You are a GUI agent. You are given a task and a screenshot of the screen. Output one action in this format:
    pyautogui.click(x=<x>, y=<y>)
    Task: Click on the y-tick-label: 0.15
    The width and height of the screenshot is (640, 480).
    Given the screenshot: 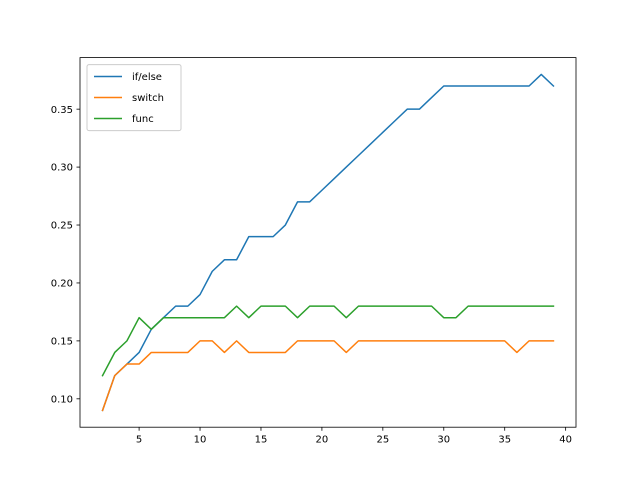 What is the action you would take?
    pyautogui.click(x=62, y=341)
    